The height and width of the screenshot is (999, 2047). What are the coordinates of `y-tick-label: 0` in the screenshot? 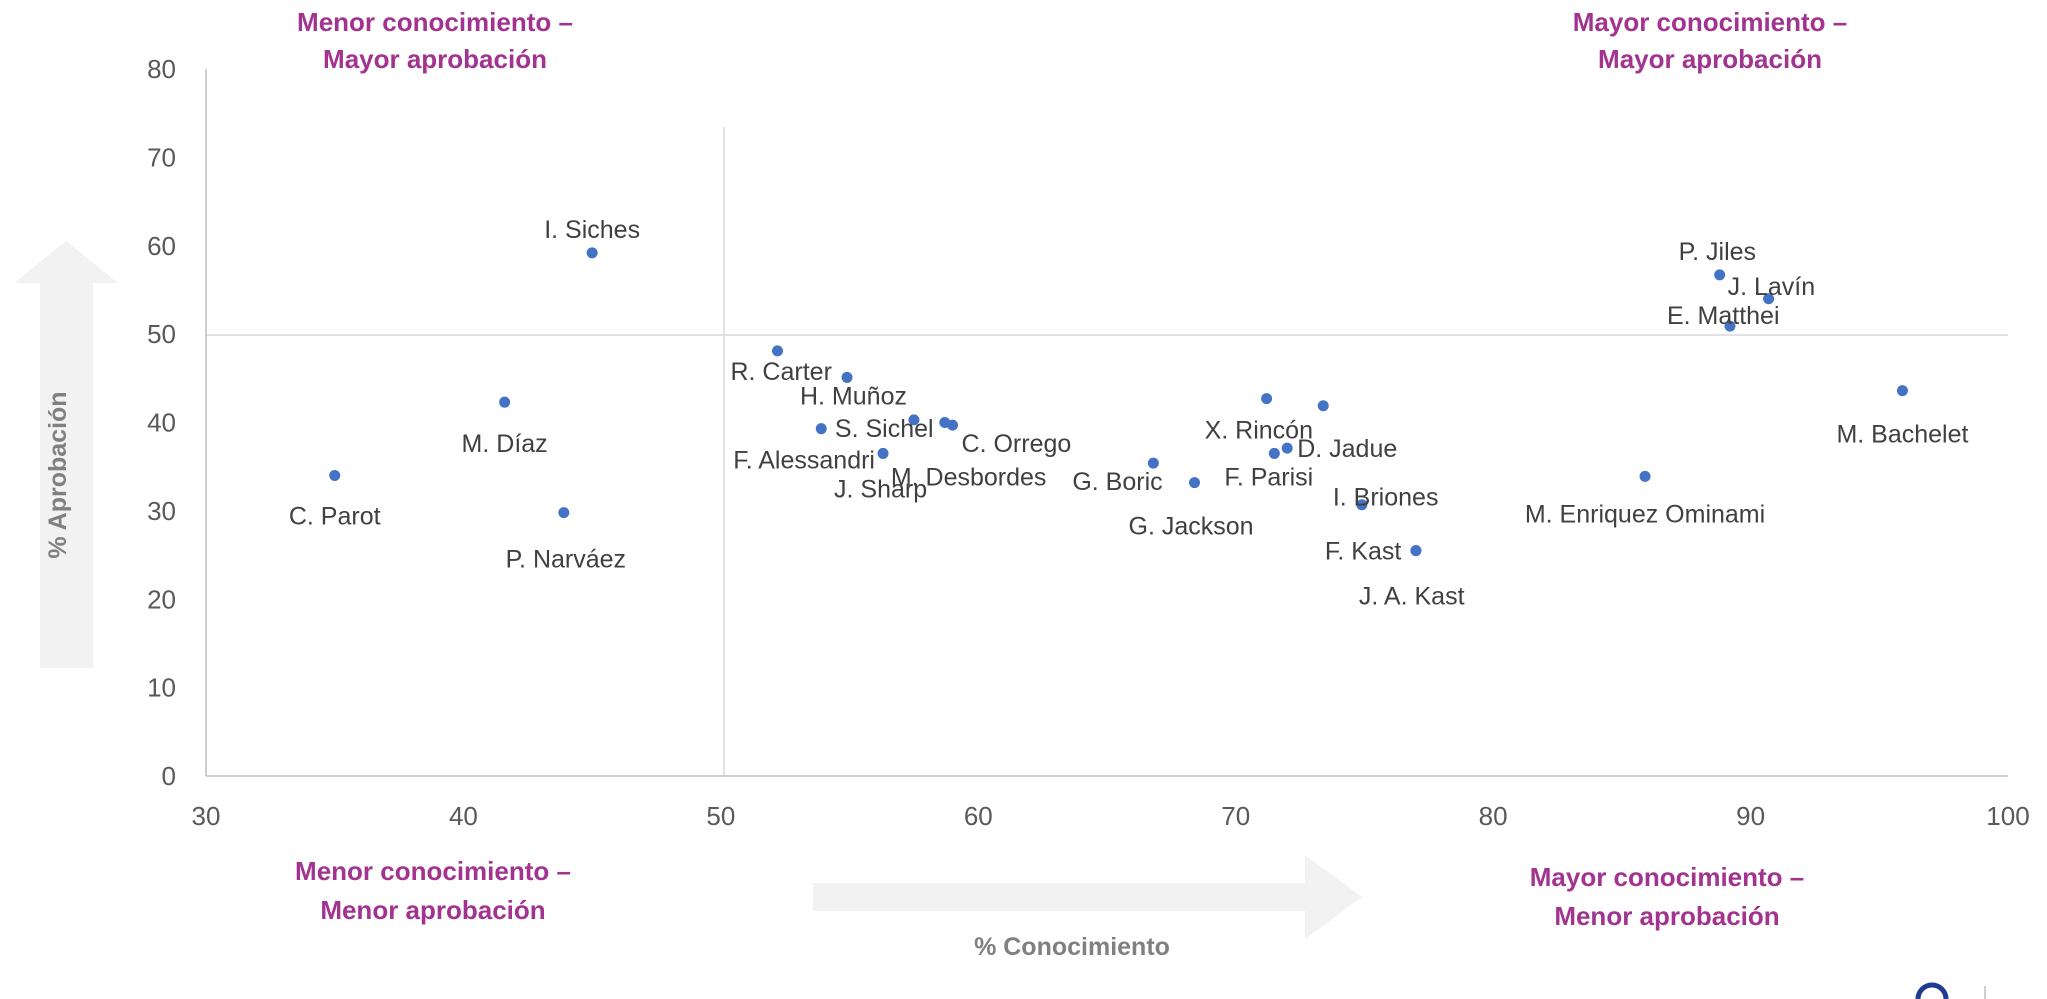 It's located at (169, 776).